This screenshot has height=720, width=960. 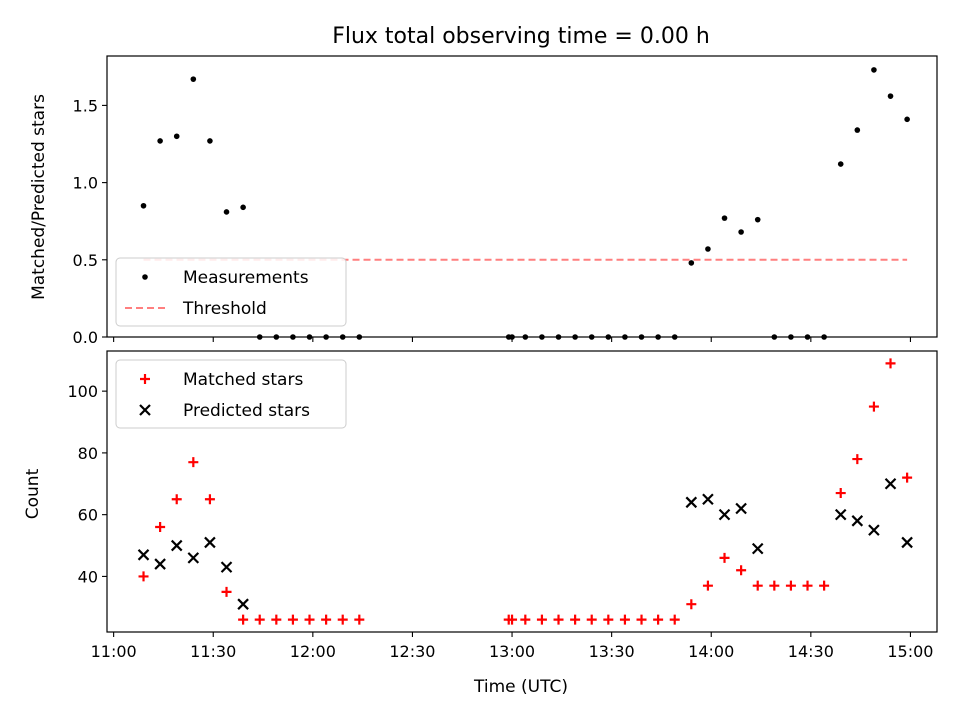 What do you see at coordinates (246, 278) in the screenshot?
I see `legend-label: Measurements` at bounding box center [246, 278].